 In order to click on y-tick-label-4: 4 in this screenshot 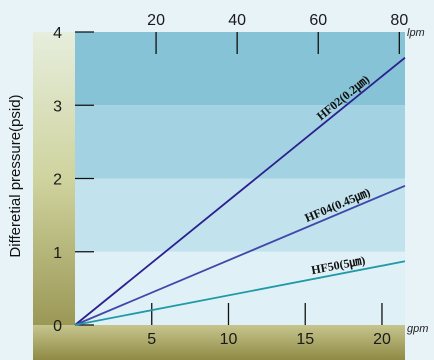, I will do `click(57, 33)`.